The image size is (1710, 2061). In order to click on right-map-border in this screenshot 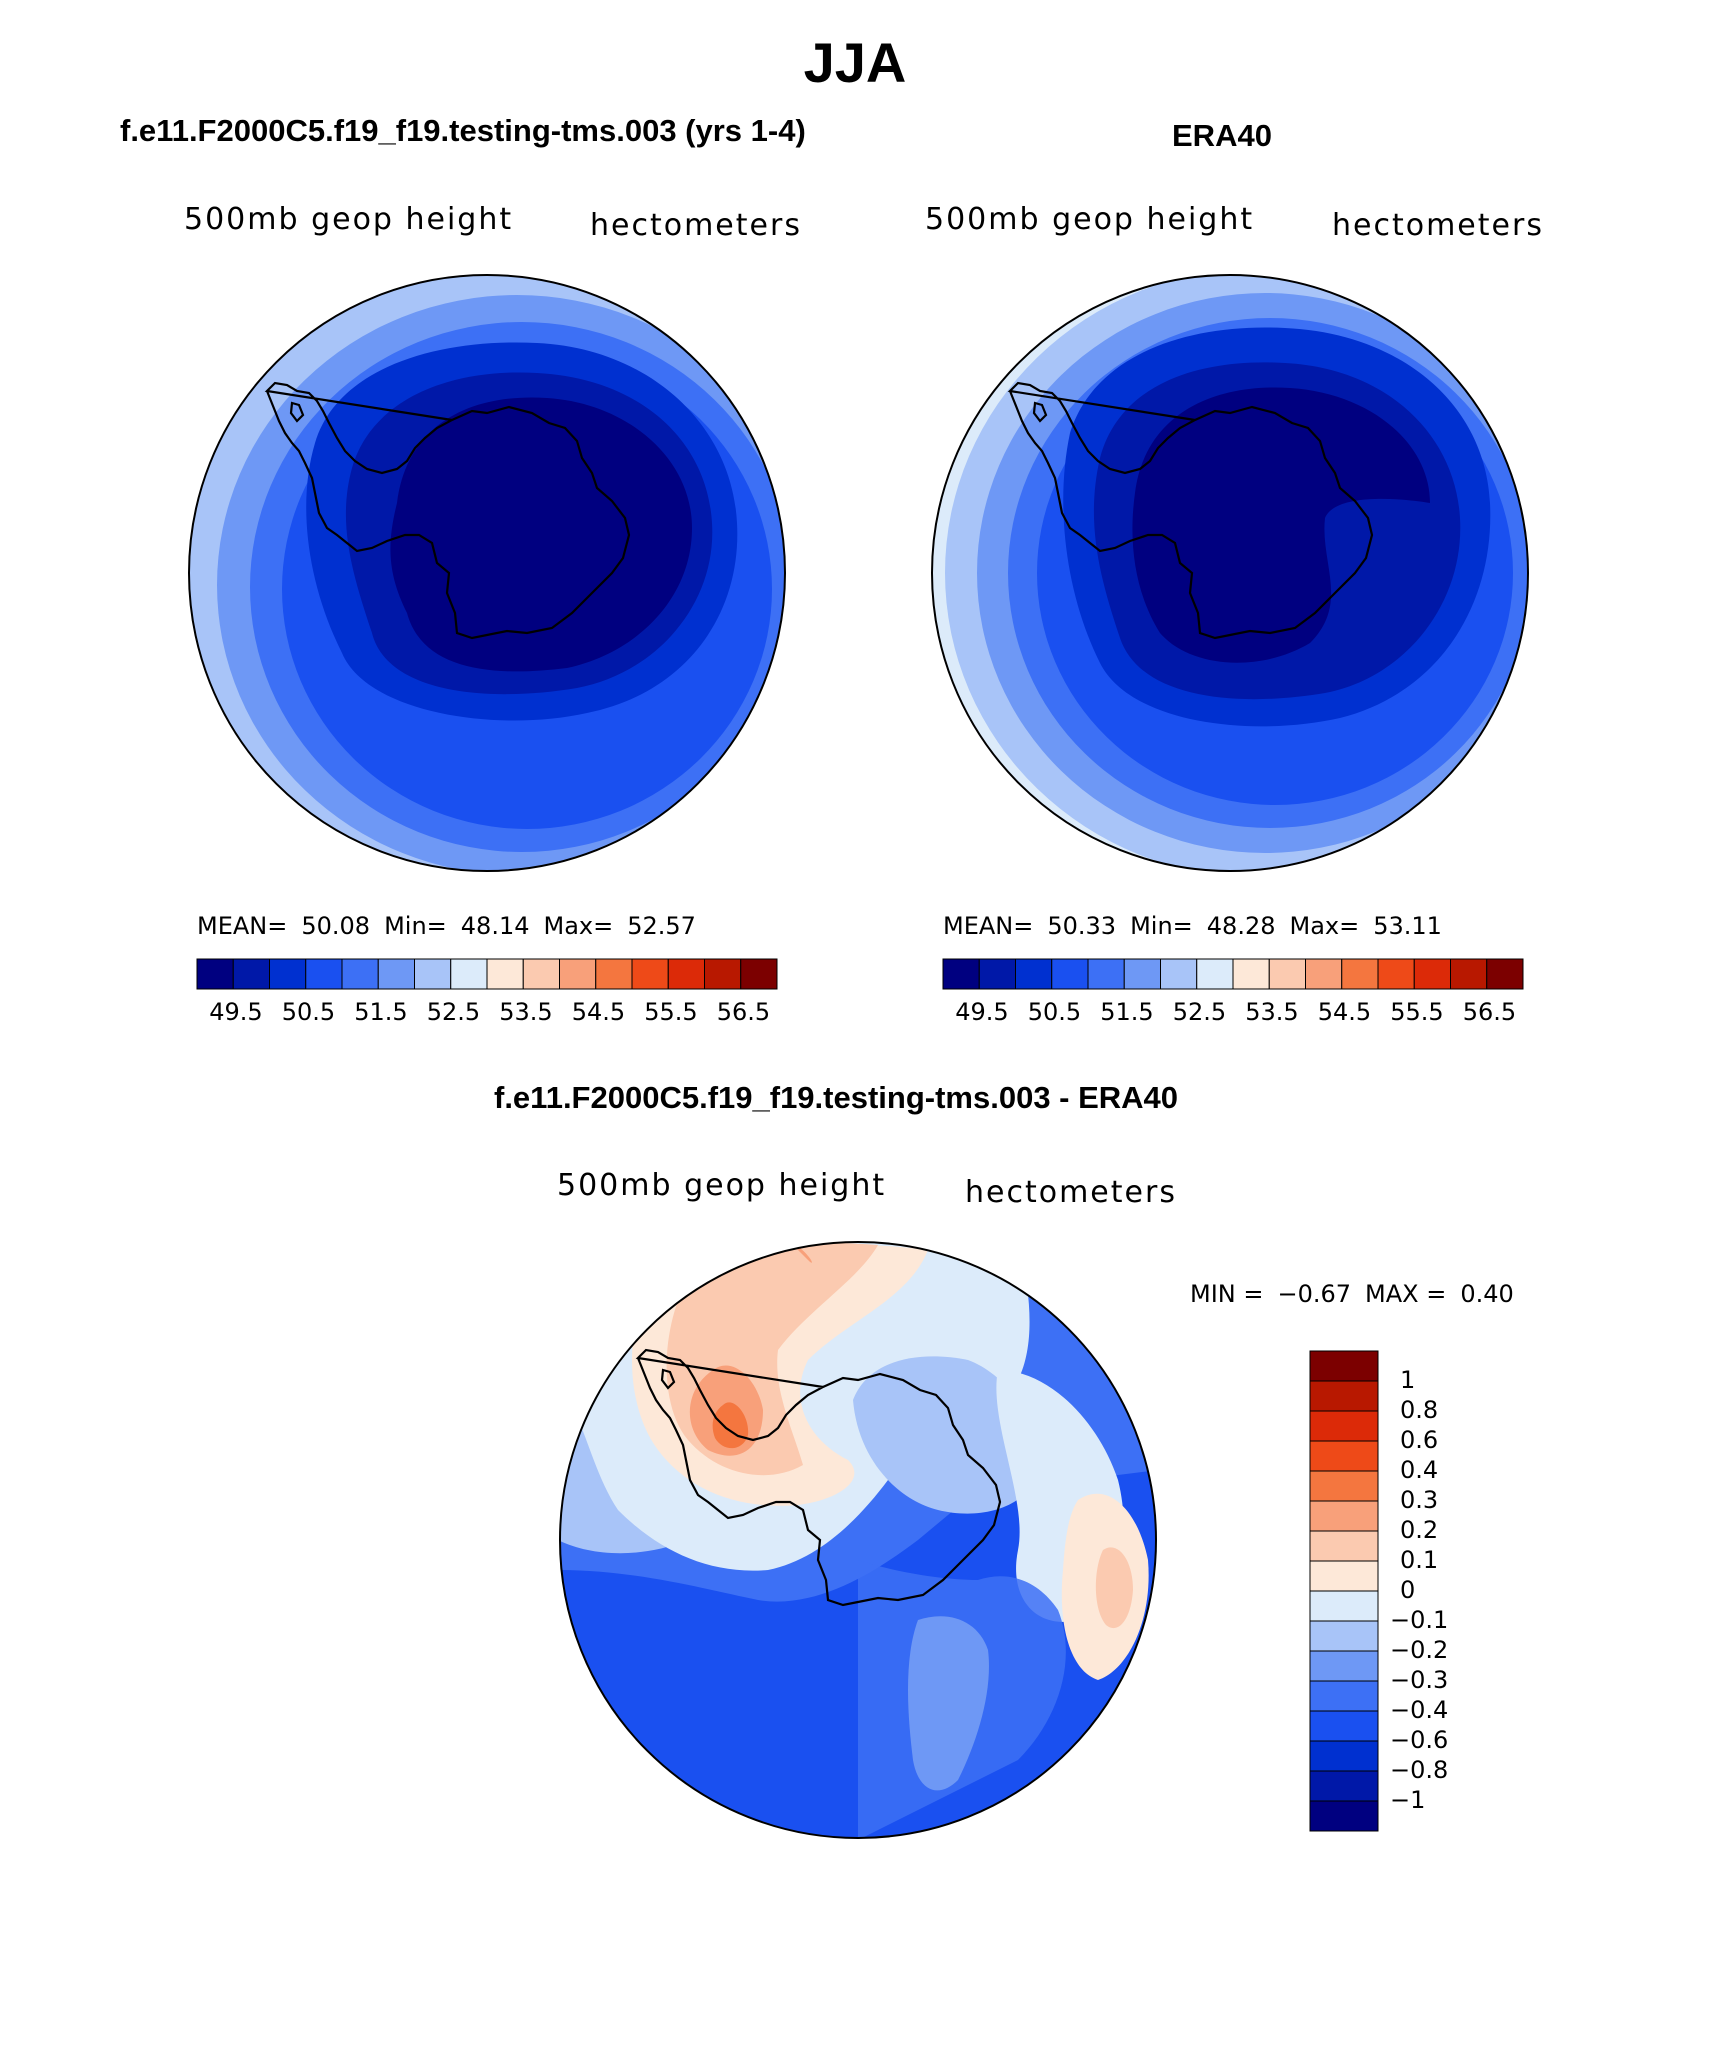, I will do `click(1230, 573)`.